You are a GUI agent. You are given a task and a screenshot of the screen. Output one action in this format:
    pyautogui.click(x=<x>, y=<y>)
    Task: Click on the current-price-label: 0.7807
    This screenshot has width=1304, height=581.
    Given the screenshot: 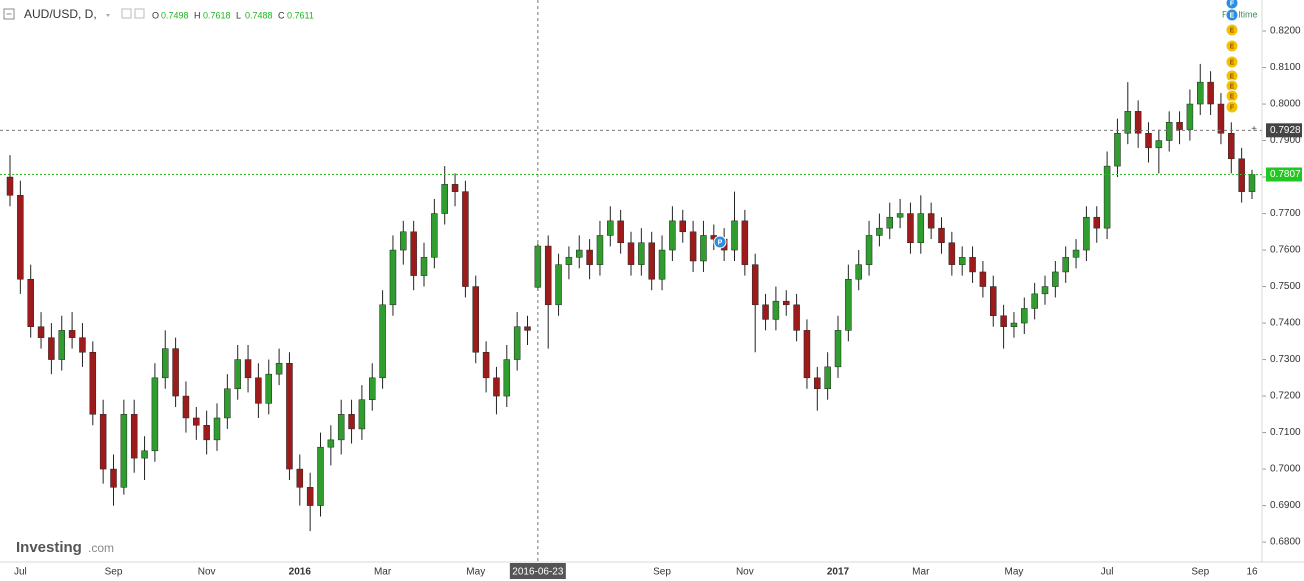 What is the action you would take?
    pyautogui.click(x=1285, y=174)
    